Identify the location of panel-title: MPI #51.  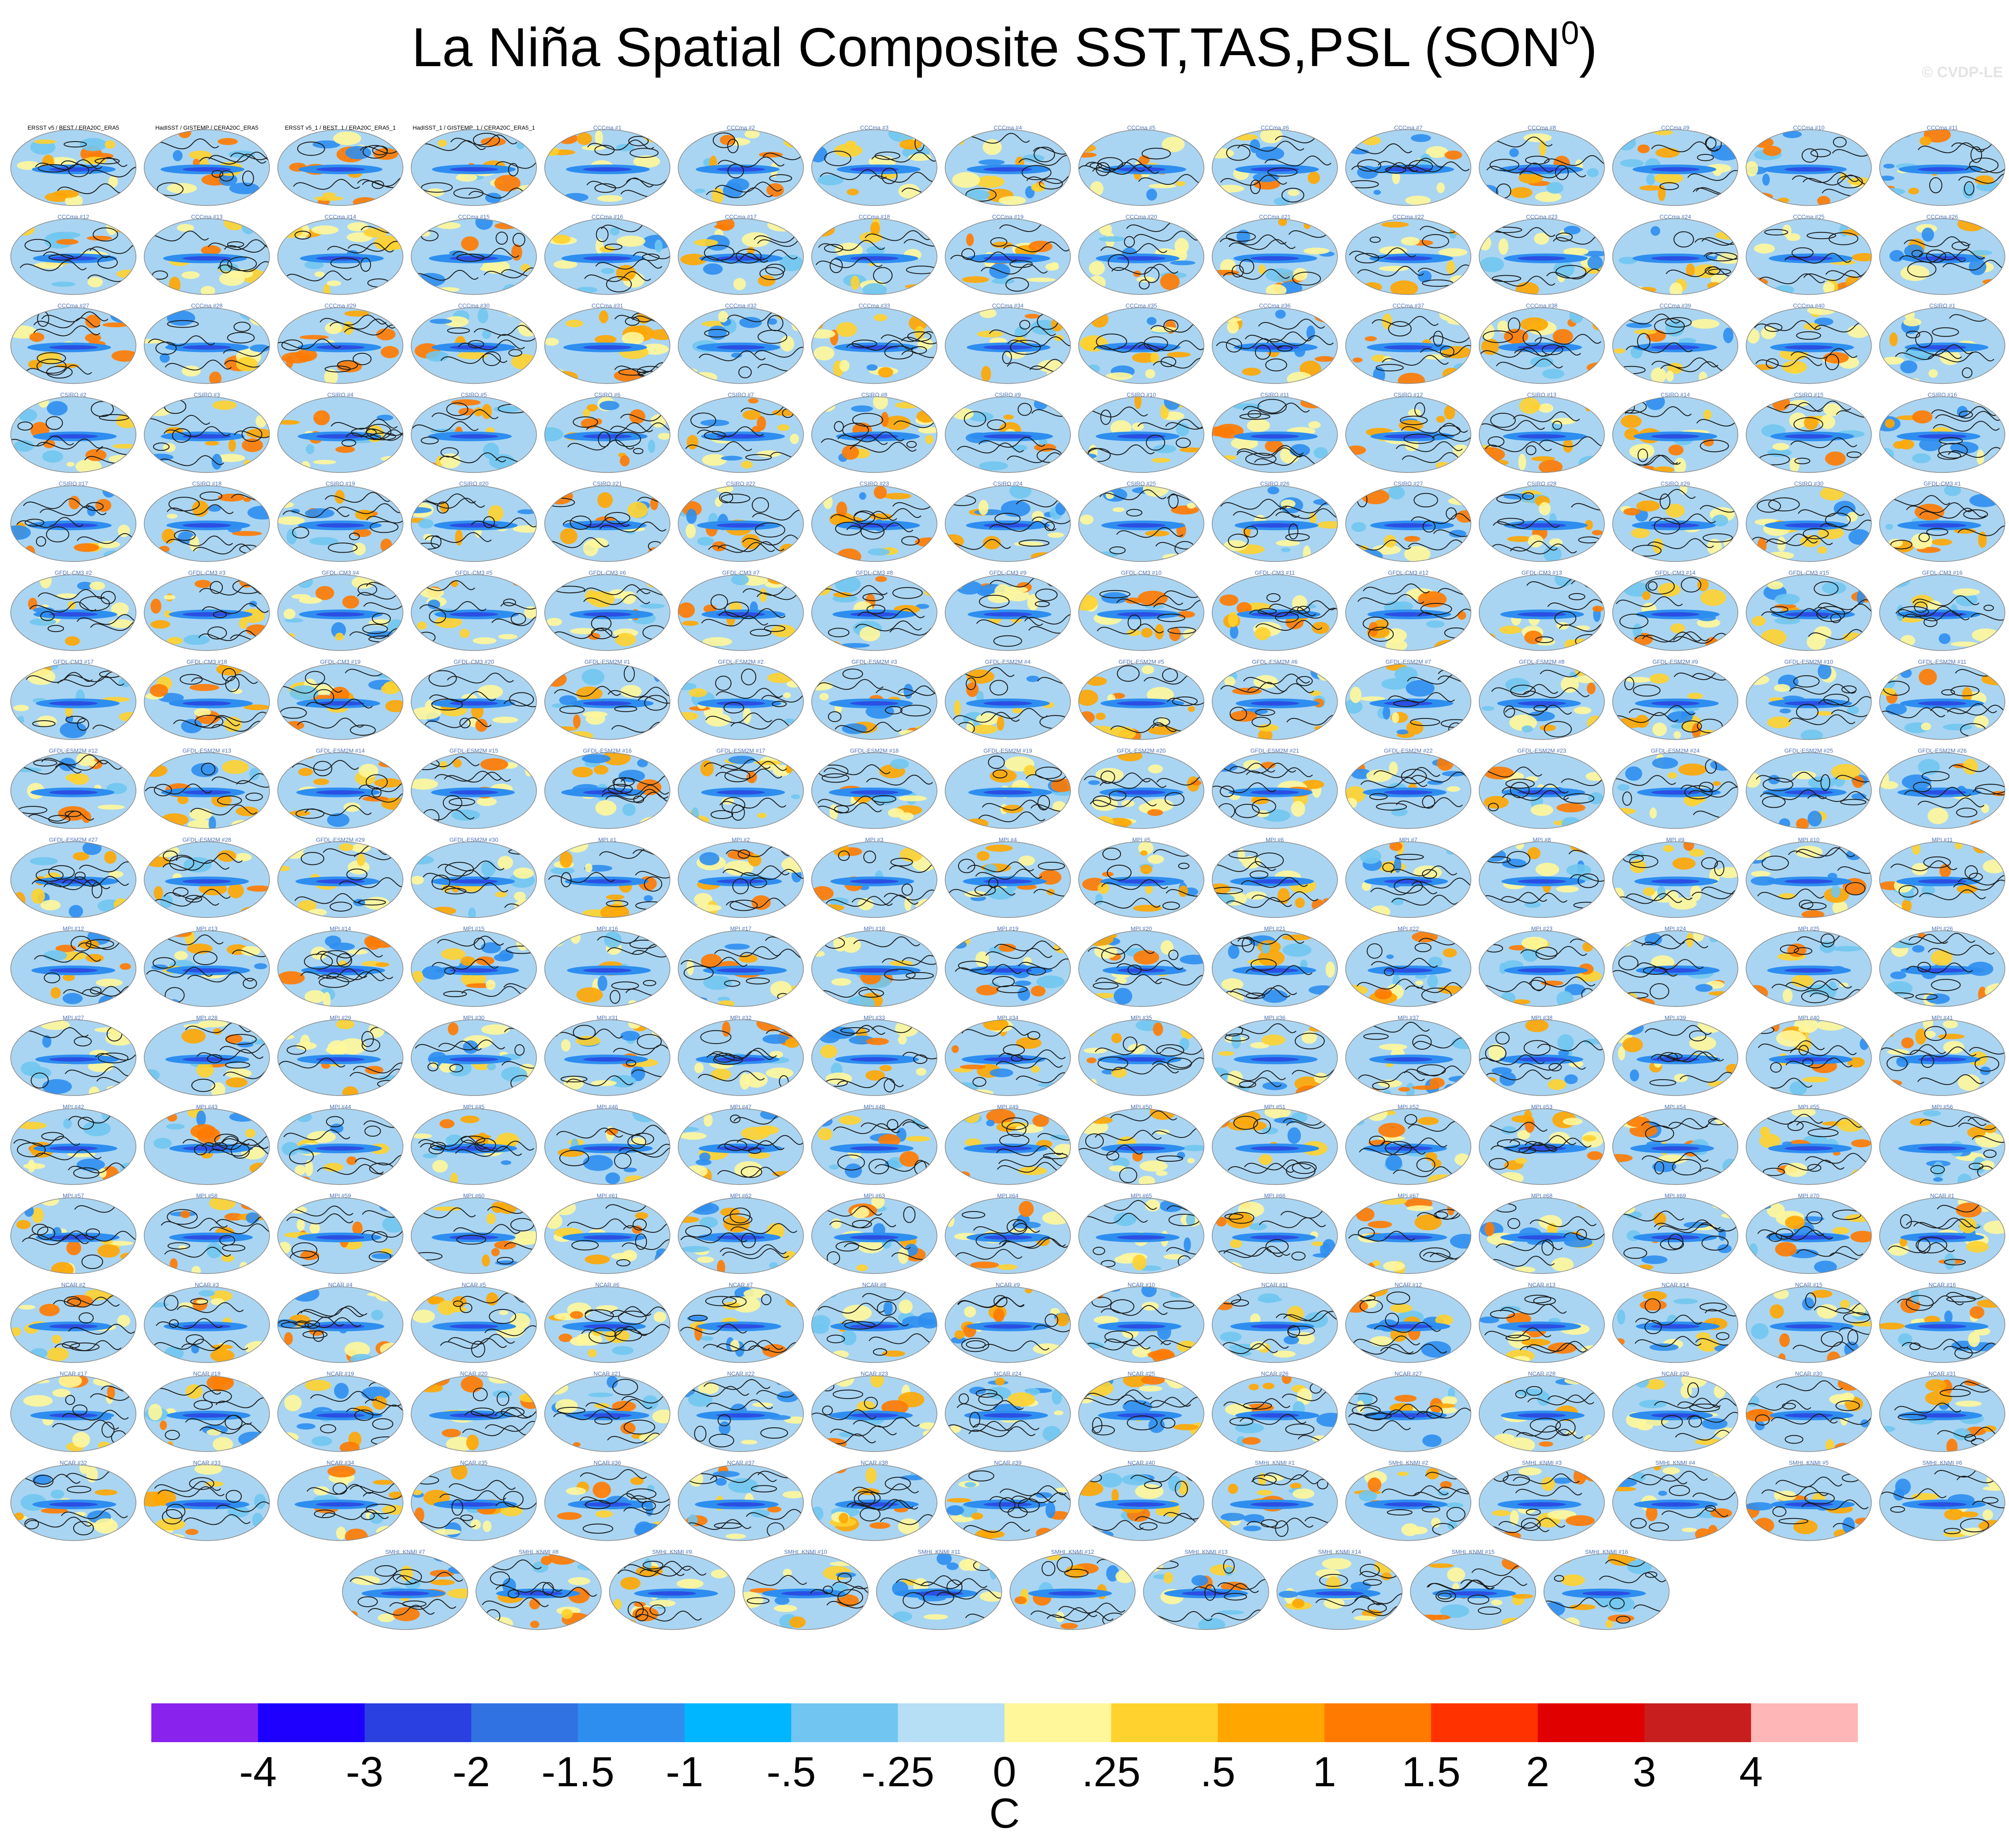
(1274, 1107).